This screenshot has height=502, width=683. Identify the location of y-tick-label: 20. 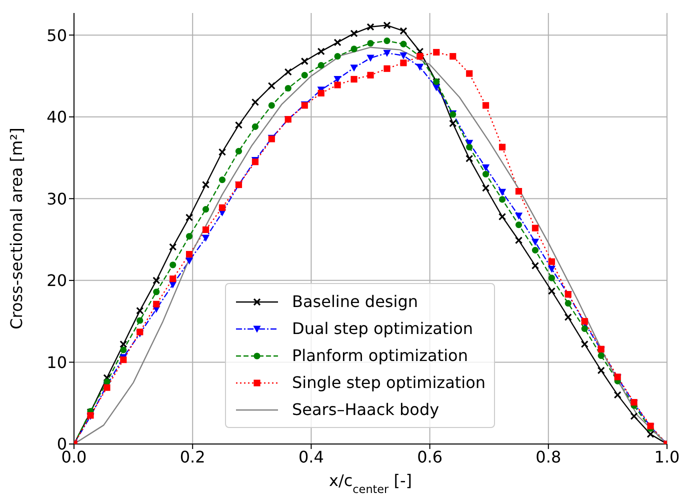
(56, 280).